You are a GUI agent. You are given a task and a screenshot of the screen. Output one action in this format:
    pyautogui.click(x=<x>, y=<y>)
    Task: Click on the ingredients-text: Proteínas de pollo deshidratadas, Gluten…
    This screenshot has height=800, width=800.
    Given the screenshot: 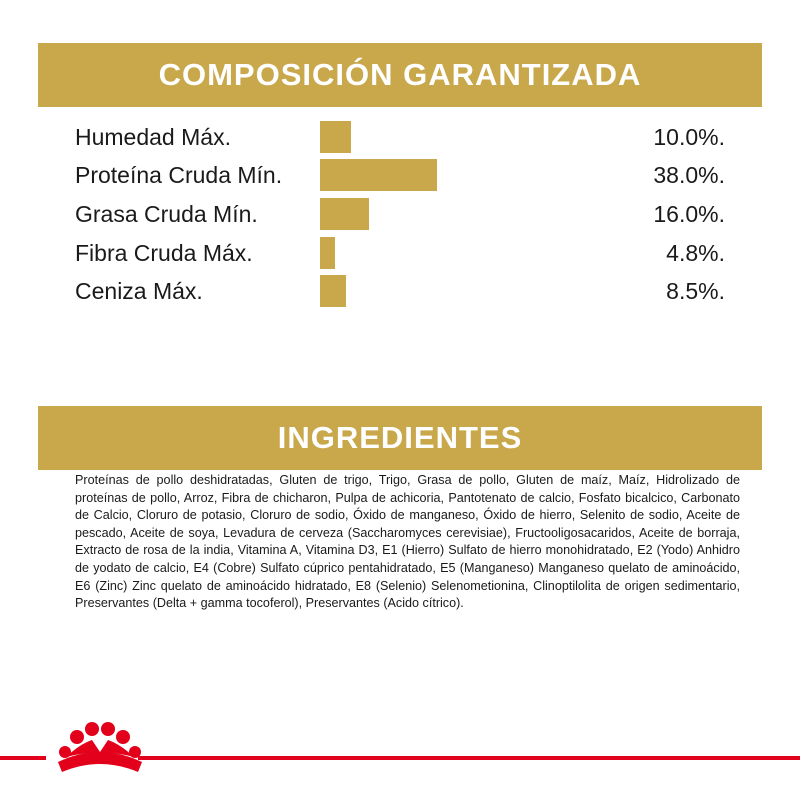 What is the action you would take?
    pyautogui.click(x=407, y=542)
    